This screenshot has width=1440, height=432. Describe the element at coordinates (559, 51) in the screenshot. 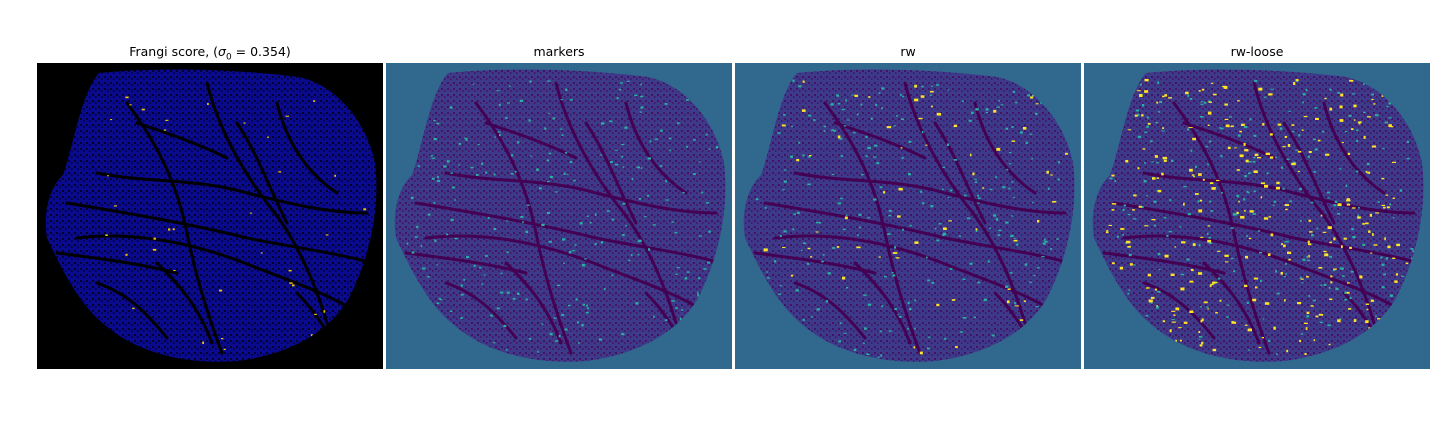

I see `panel-title-markers: markers` at that location.